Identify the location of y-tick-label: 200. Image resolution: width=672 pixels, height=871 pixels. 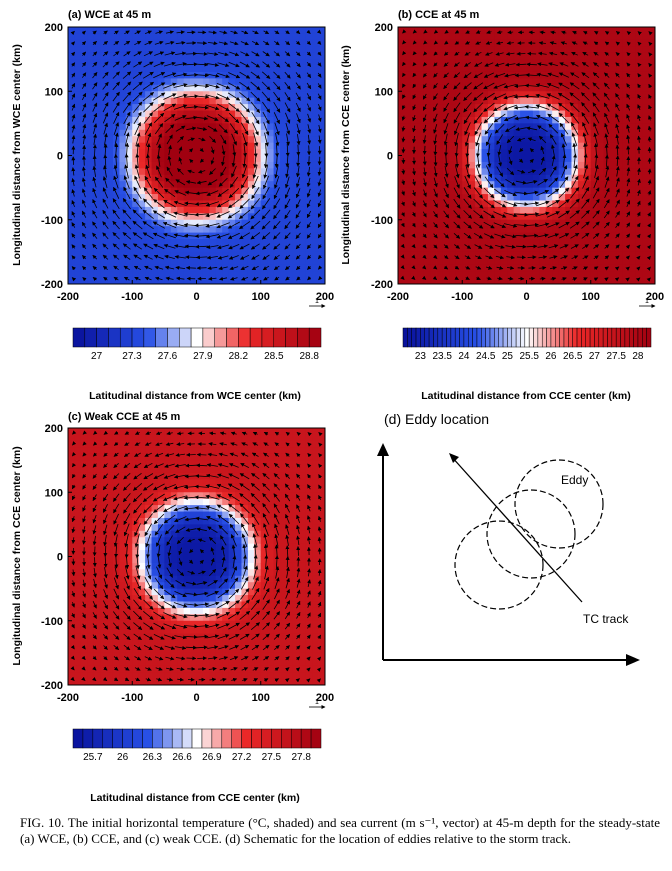
(54, 28).